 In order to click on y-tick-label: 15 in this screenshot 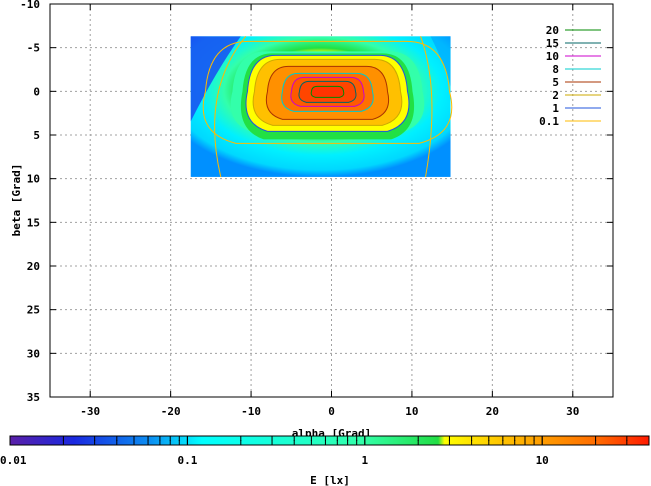, I will do `click(33, 222)`.